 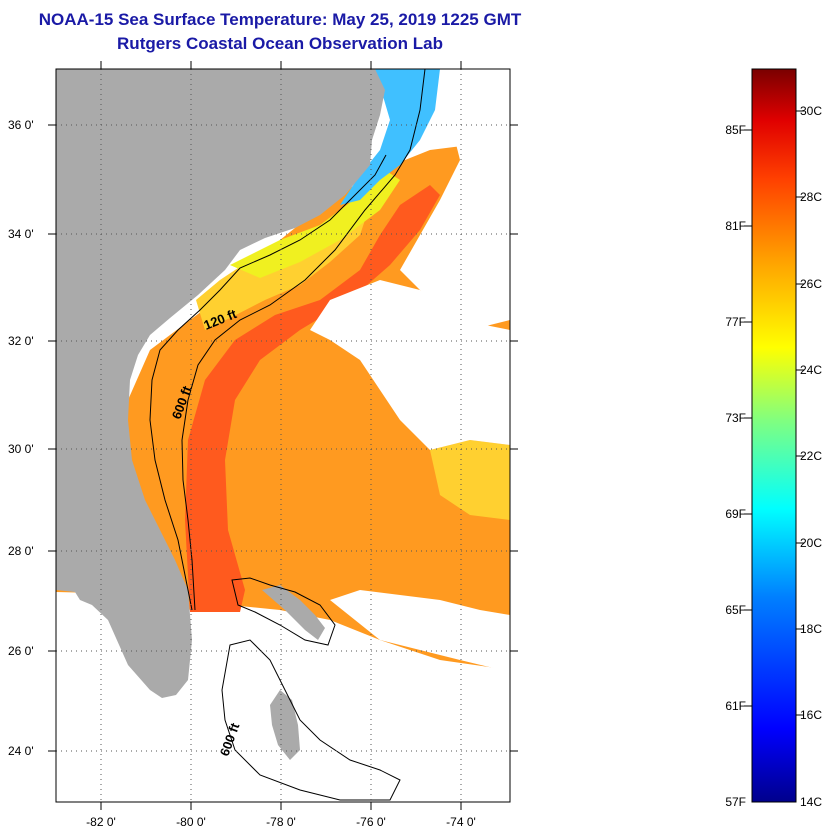 What do you see at coordinates (455, 199) in the screenshot?
I see `cloud-cover-north` at bounding box center [455, 199].